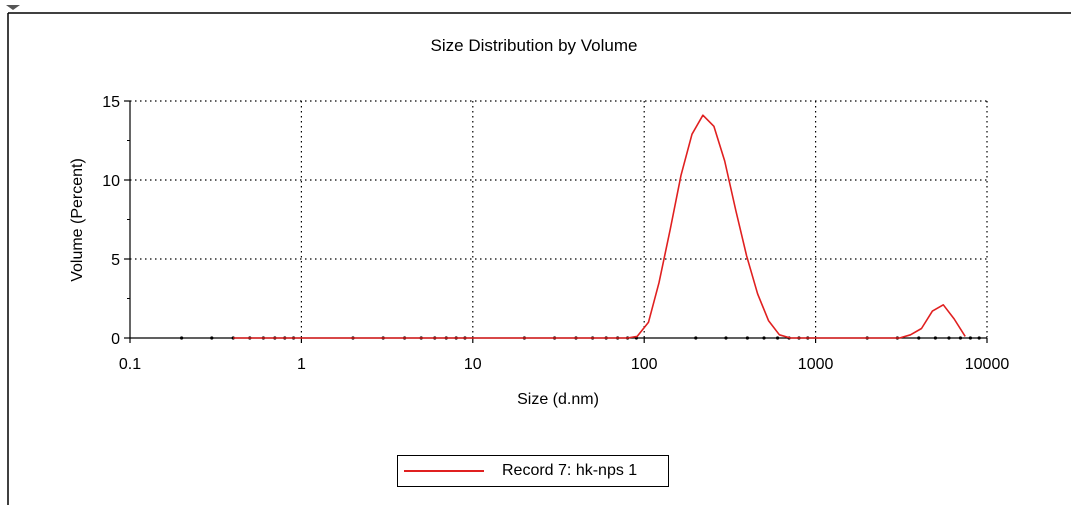 This screenshot has width=1071, height=505. What do you see at coordinates (987, 364) in the screenshot?
I see `x-tick-label: 10000` at bounding box center [987, 364].